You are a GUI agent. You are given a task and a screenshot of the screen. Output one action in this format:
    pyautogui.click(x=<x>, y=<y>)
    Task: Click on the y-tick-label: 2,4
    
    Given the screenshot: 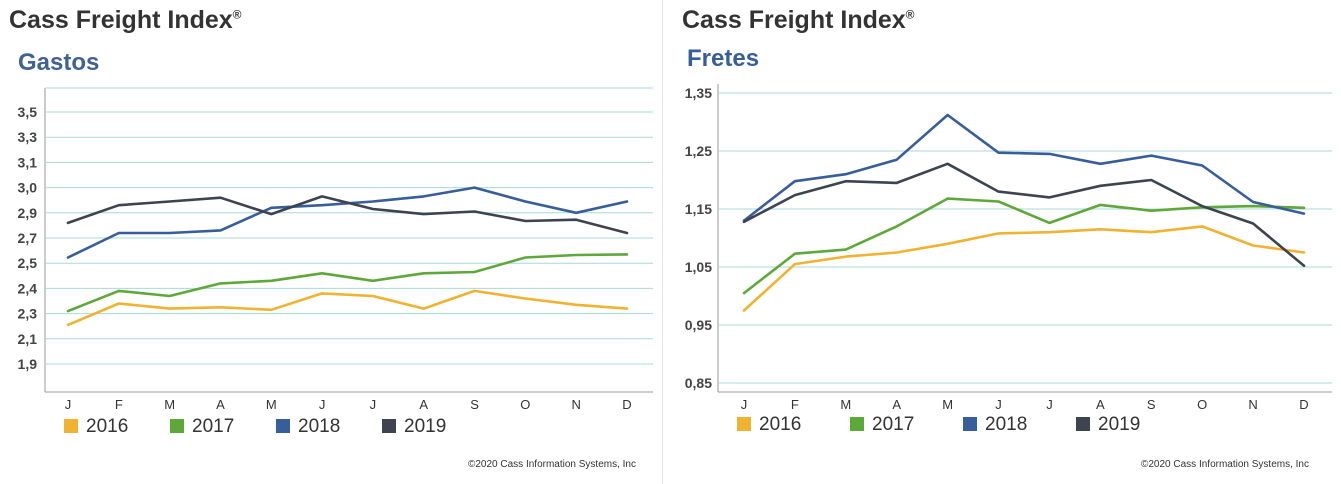 What is the action you would take?
    pyautogui.click(x=28, y=288)
    